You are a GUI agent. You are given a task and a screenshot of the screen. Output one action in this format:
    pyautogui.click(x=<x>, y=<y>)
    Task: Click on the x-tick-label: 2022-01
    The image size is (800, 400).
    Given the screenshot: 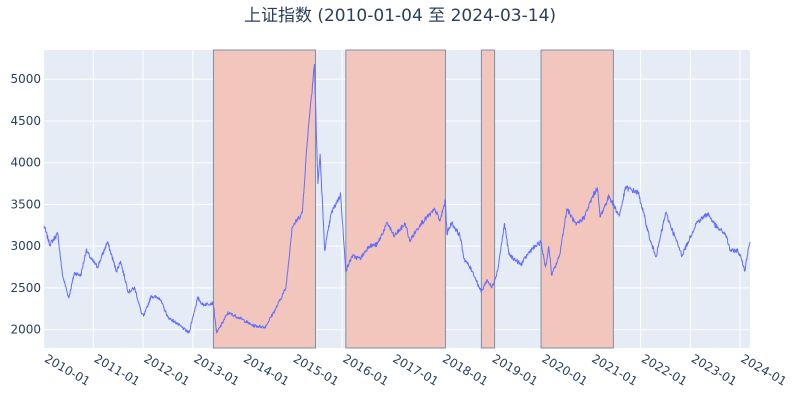 What is the action you would take?
    pyautogui.click(x=664, y=369)
    